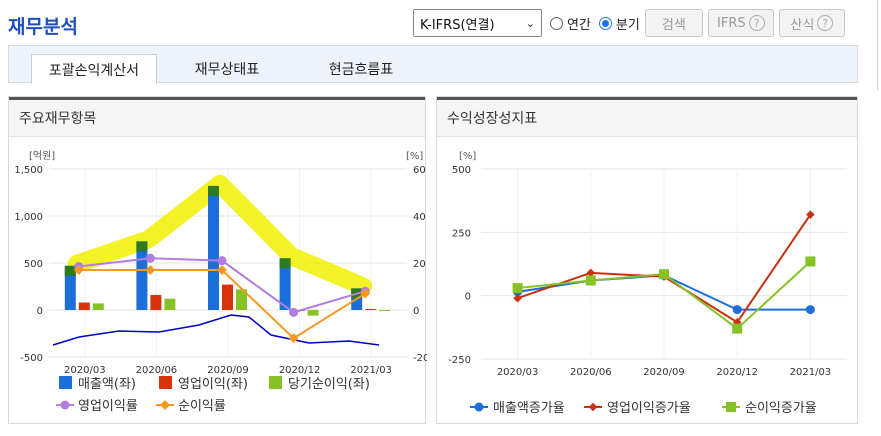 The image size is (881, 436). Describe the element at coordinates (420, 358) in the screenshot. I see `right-tick-label: -20` at that location.